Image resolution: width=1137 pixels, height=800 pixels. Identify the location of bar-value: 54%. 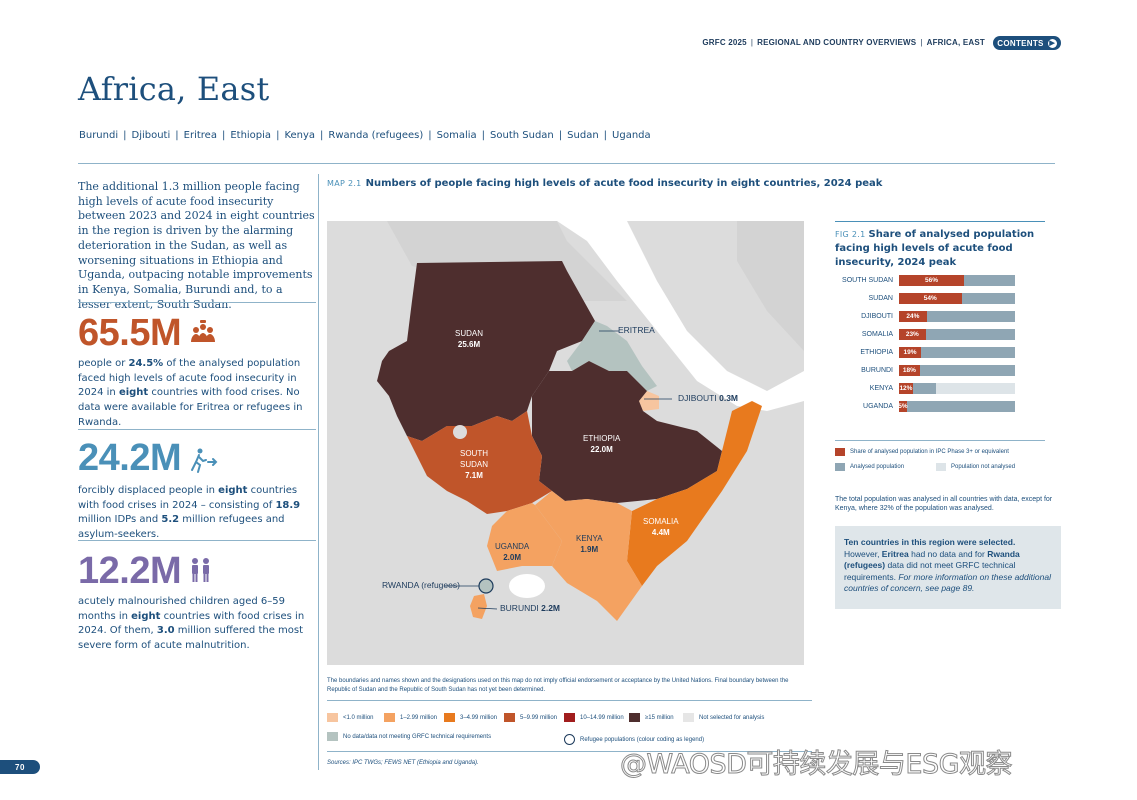
(930, 298).